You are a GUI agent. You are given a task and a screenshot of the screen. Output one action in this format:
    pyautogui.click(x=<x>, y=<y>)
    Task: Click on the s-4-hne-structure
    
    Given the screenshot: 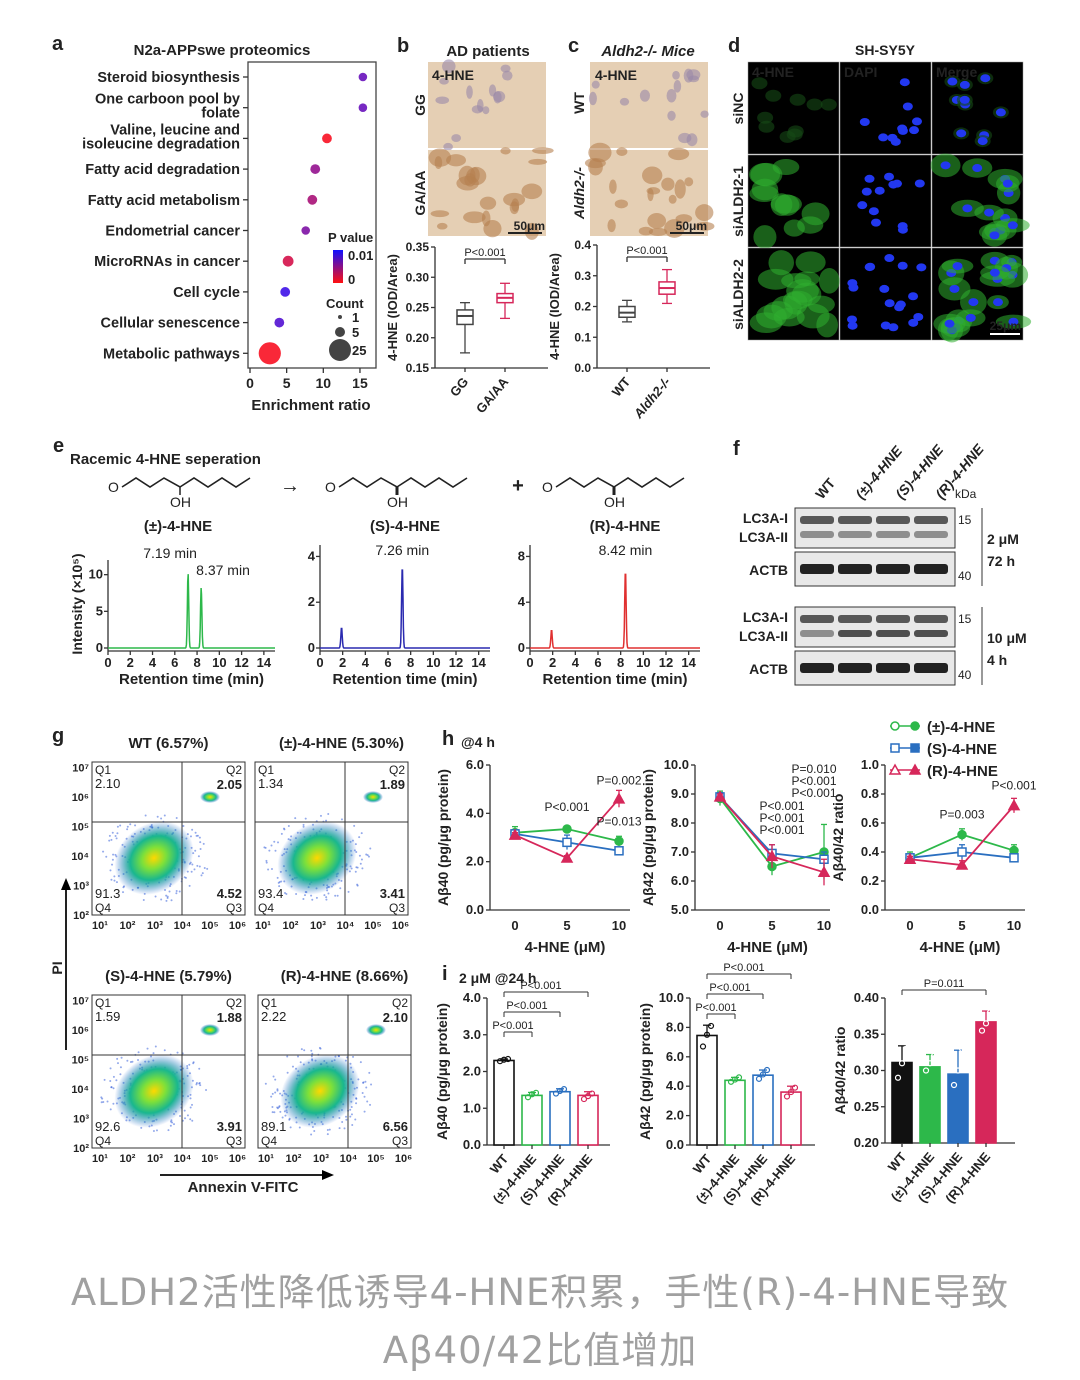 What is the action you would take?
    pyautogui.click(x=403, y=482)
    